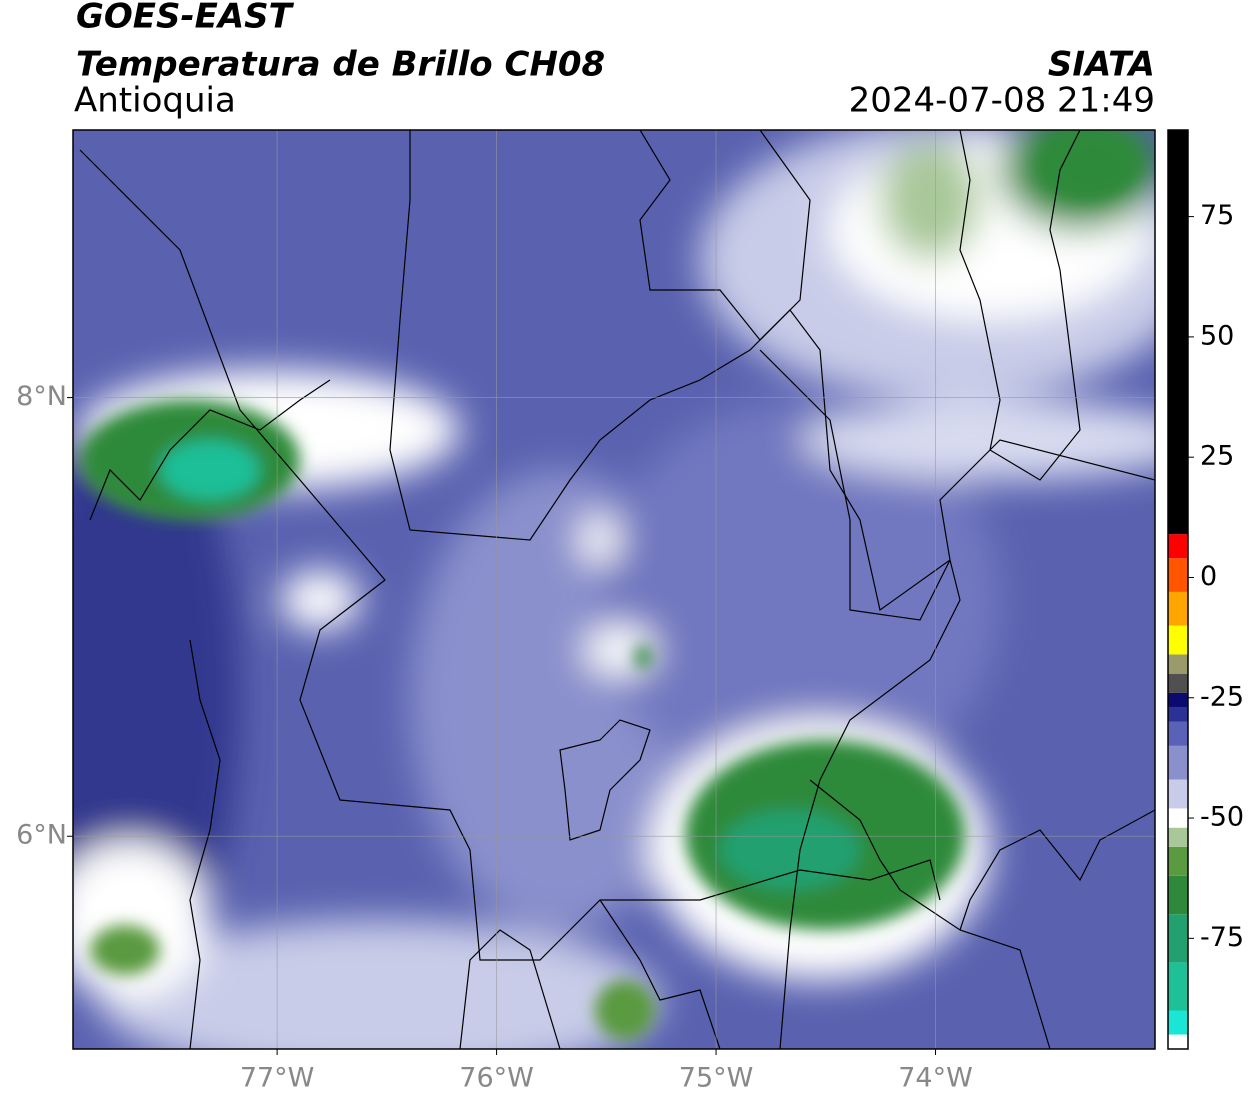  I want to click on region: Antioquia, so click(155, 101).